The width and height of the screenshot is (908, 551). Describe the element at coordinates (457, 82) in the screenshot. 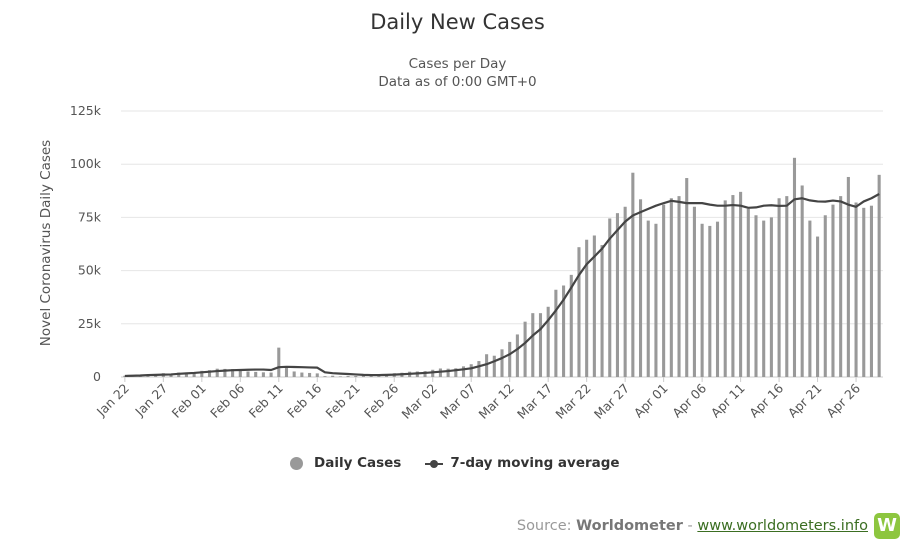

I see `chart-data-date: Data as of 0:00 GMT+0` at that location.